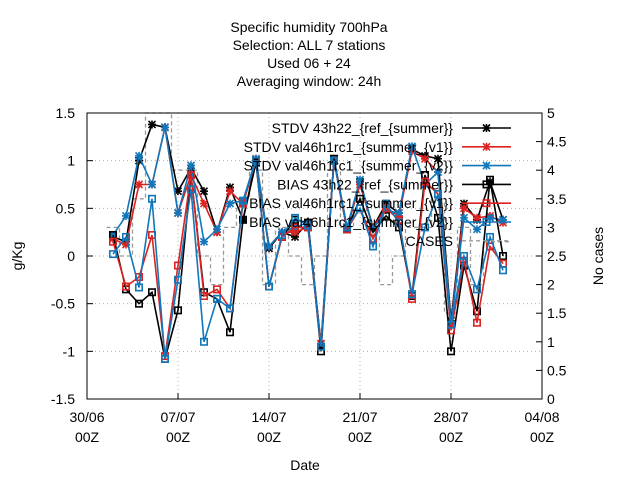 The image size is (640, 480). What do you see at coordinates (551, 342) in the screenshot?
I see `y2-tick-label: 1` at bounding box center [551, 342].